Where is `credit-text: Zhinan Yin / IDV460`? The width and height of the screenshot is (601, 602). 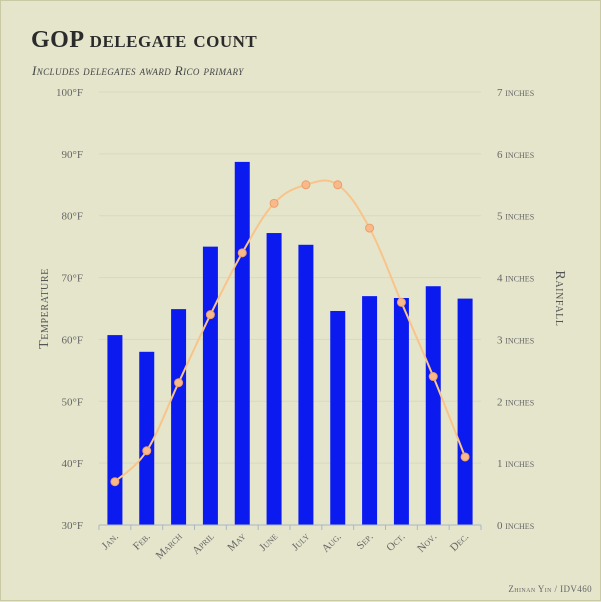
credit-text: Zhinan Yin / IDV460 is located at coordinates (550, 589).